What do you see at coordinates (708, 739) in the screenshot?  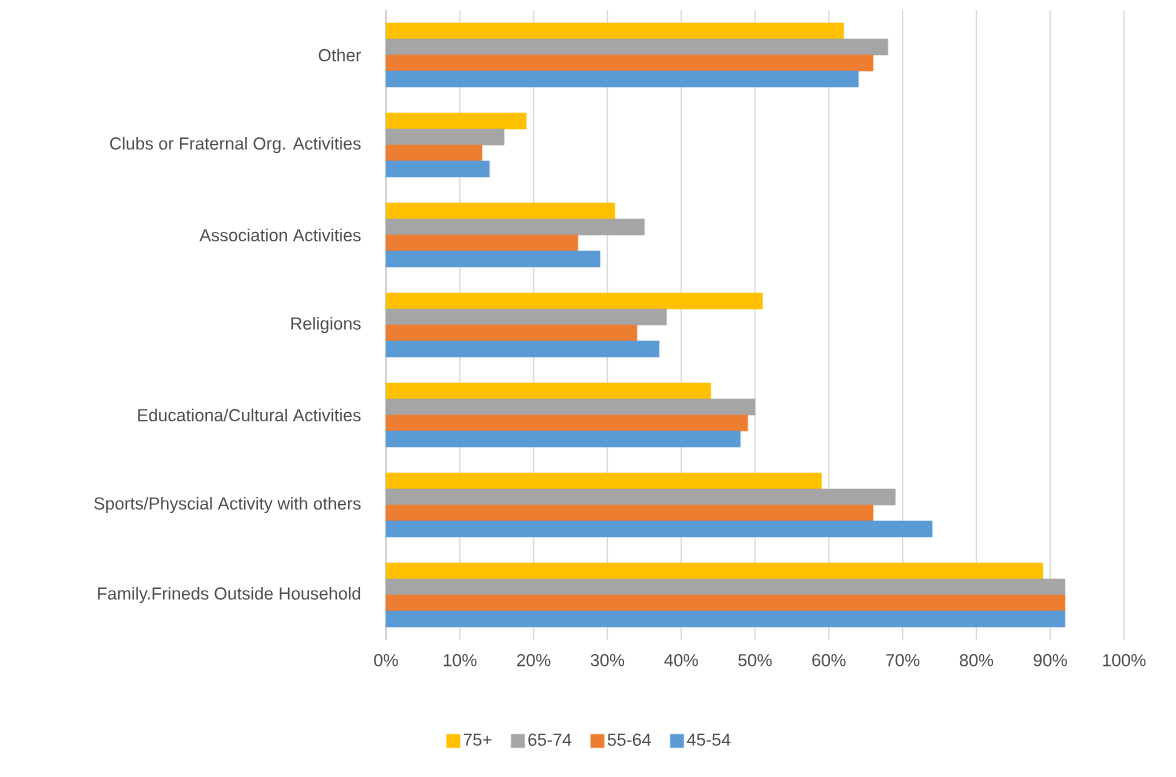 I see `legend-label: 45-54` at bounding box center [708, 739].